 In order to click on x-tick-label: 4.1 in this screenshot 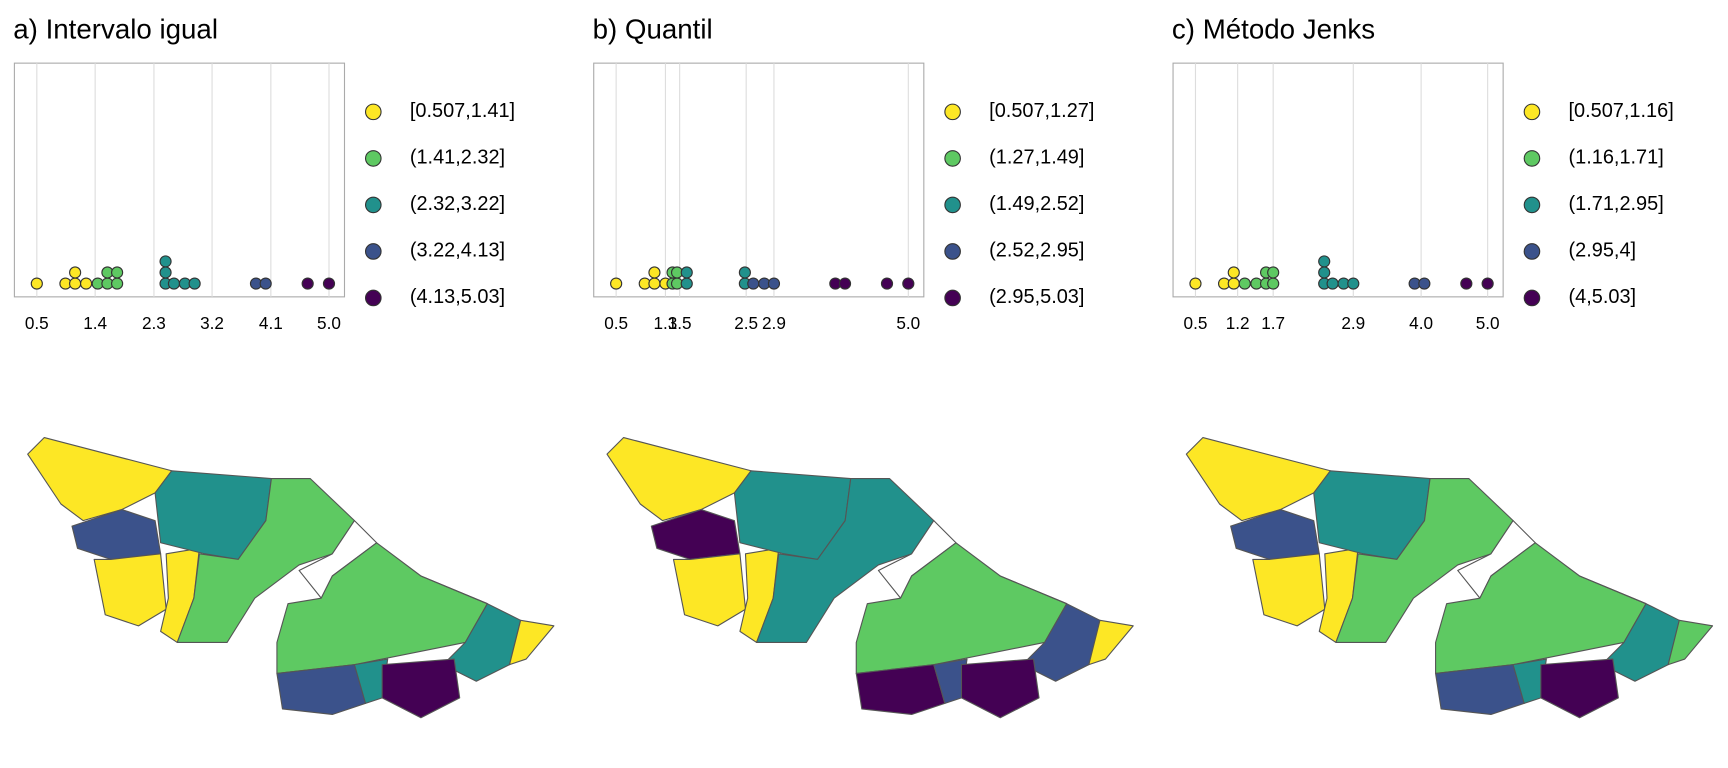, I will do `click(271, 323)`.